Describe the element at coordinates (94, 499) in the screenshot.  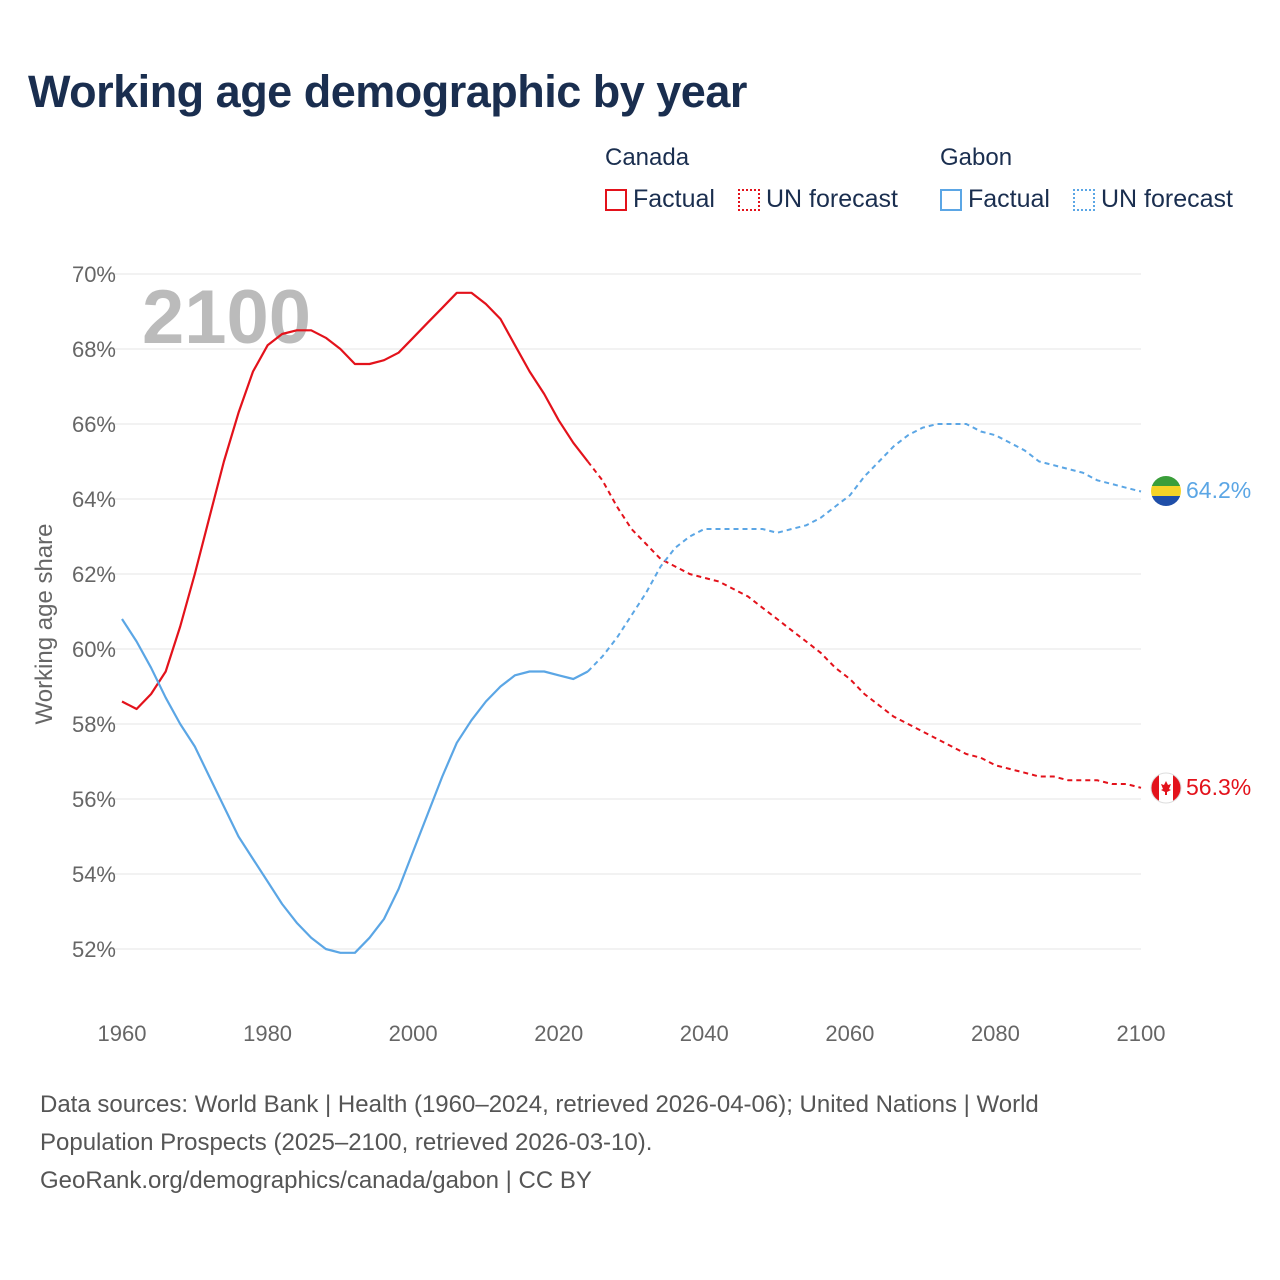
I see `y-tick-label: 64%` at that location.